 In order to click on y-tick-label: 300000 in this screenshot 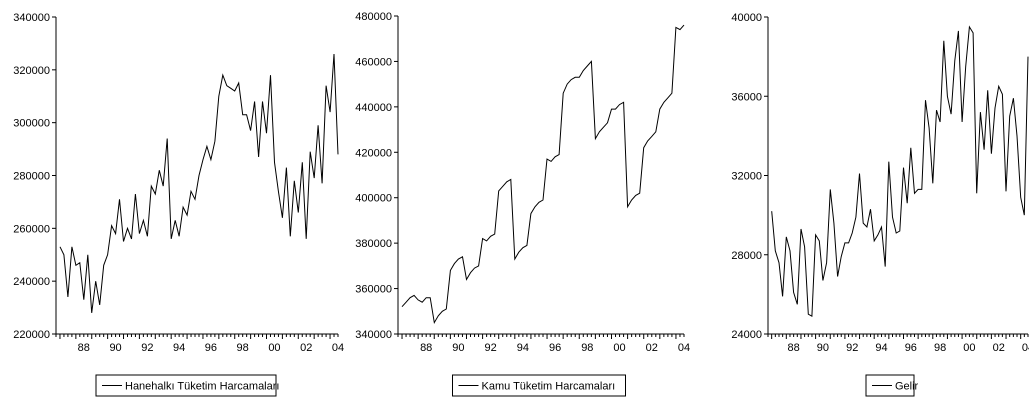, I will do `click(31, 124)`.